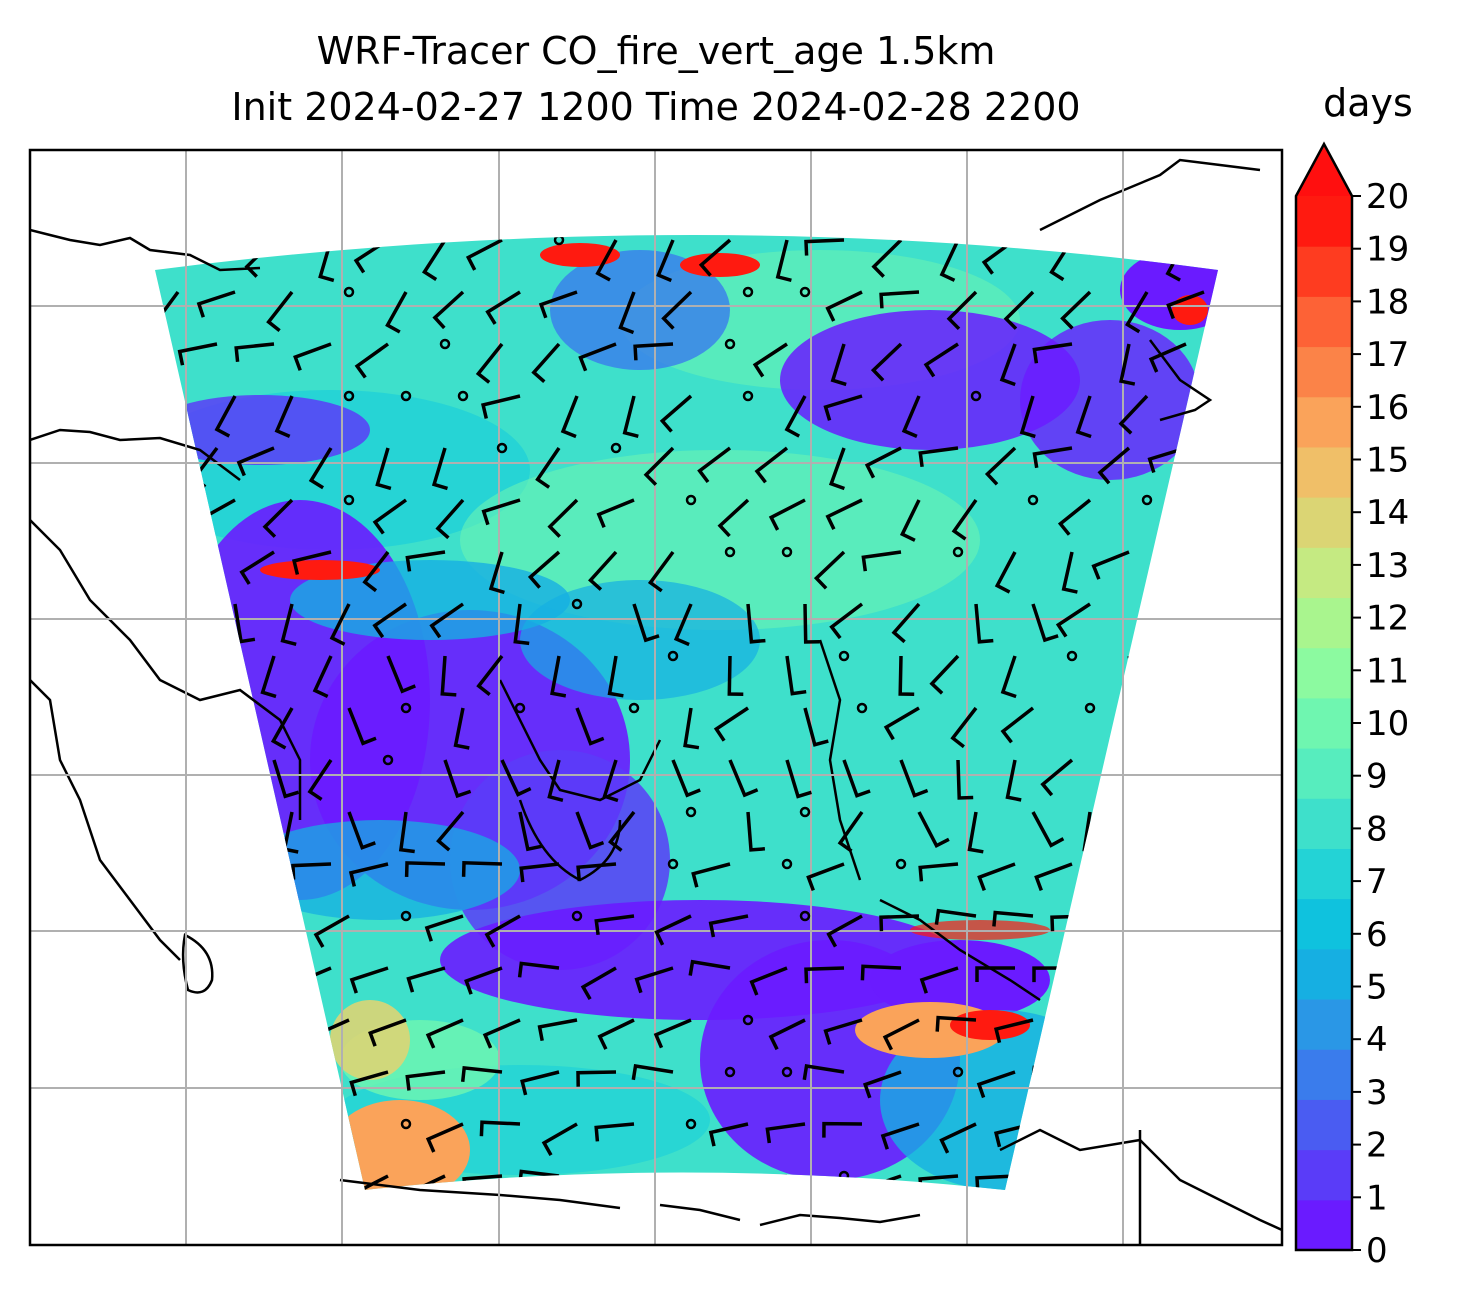  I want to click on colorbar-tick-label: 12, so click(1387, 619).